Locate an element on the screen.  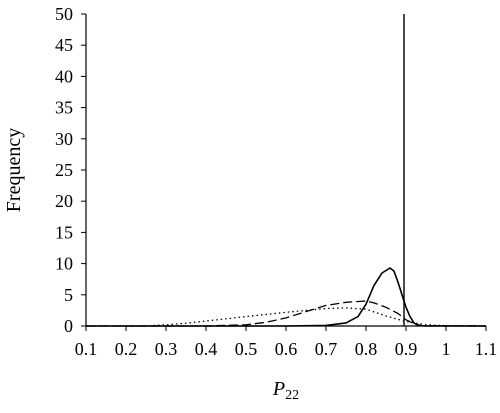
x-axis-label-main: P is located at coordinates (278, 389).